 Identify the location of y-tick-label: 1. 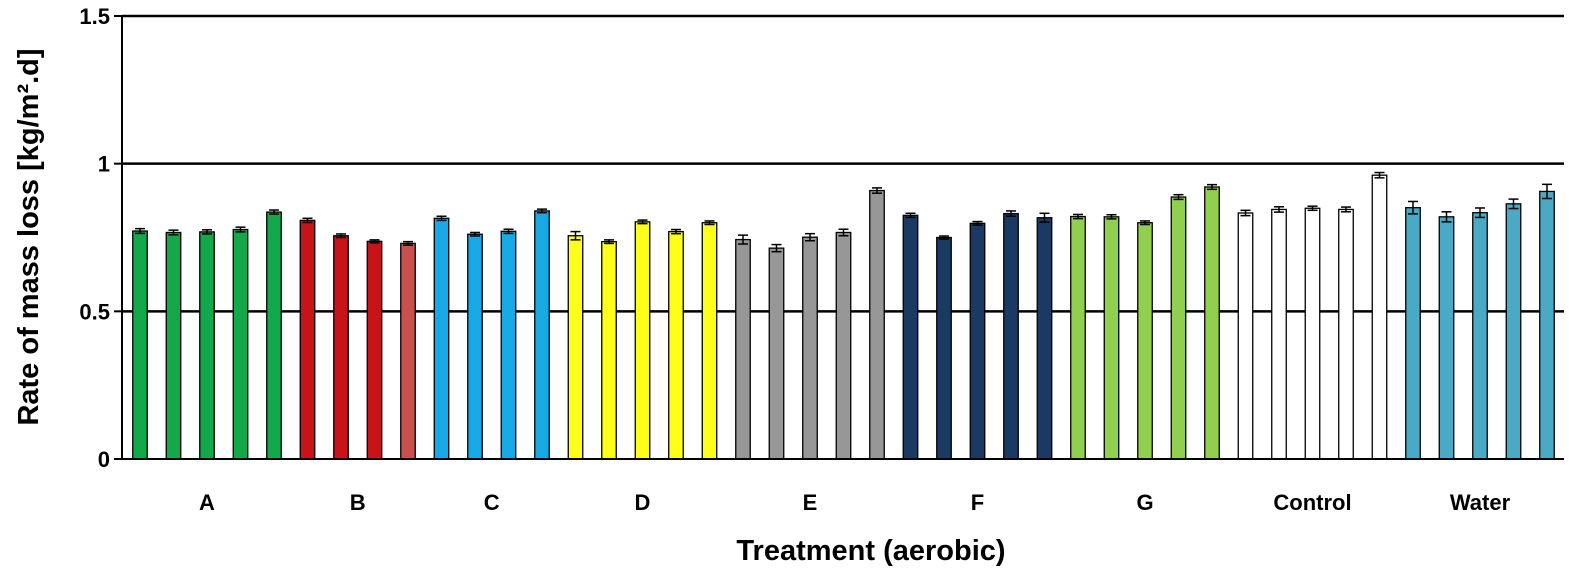
(104, 164).